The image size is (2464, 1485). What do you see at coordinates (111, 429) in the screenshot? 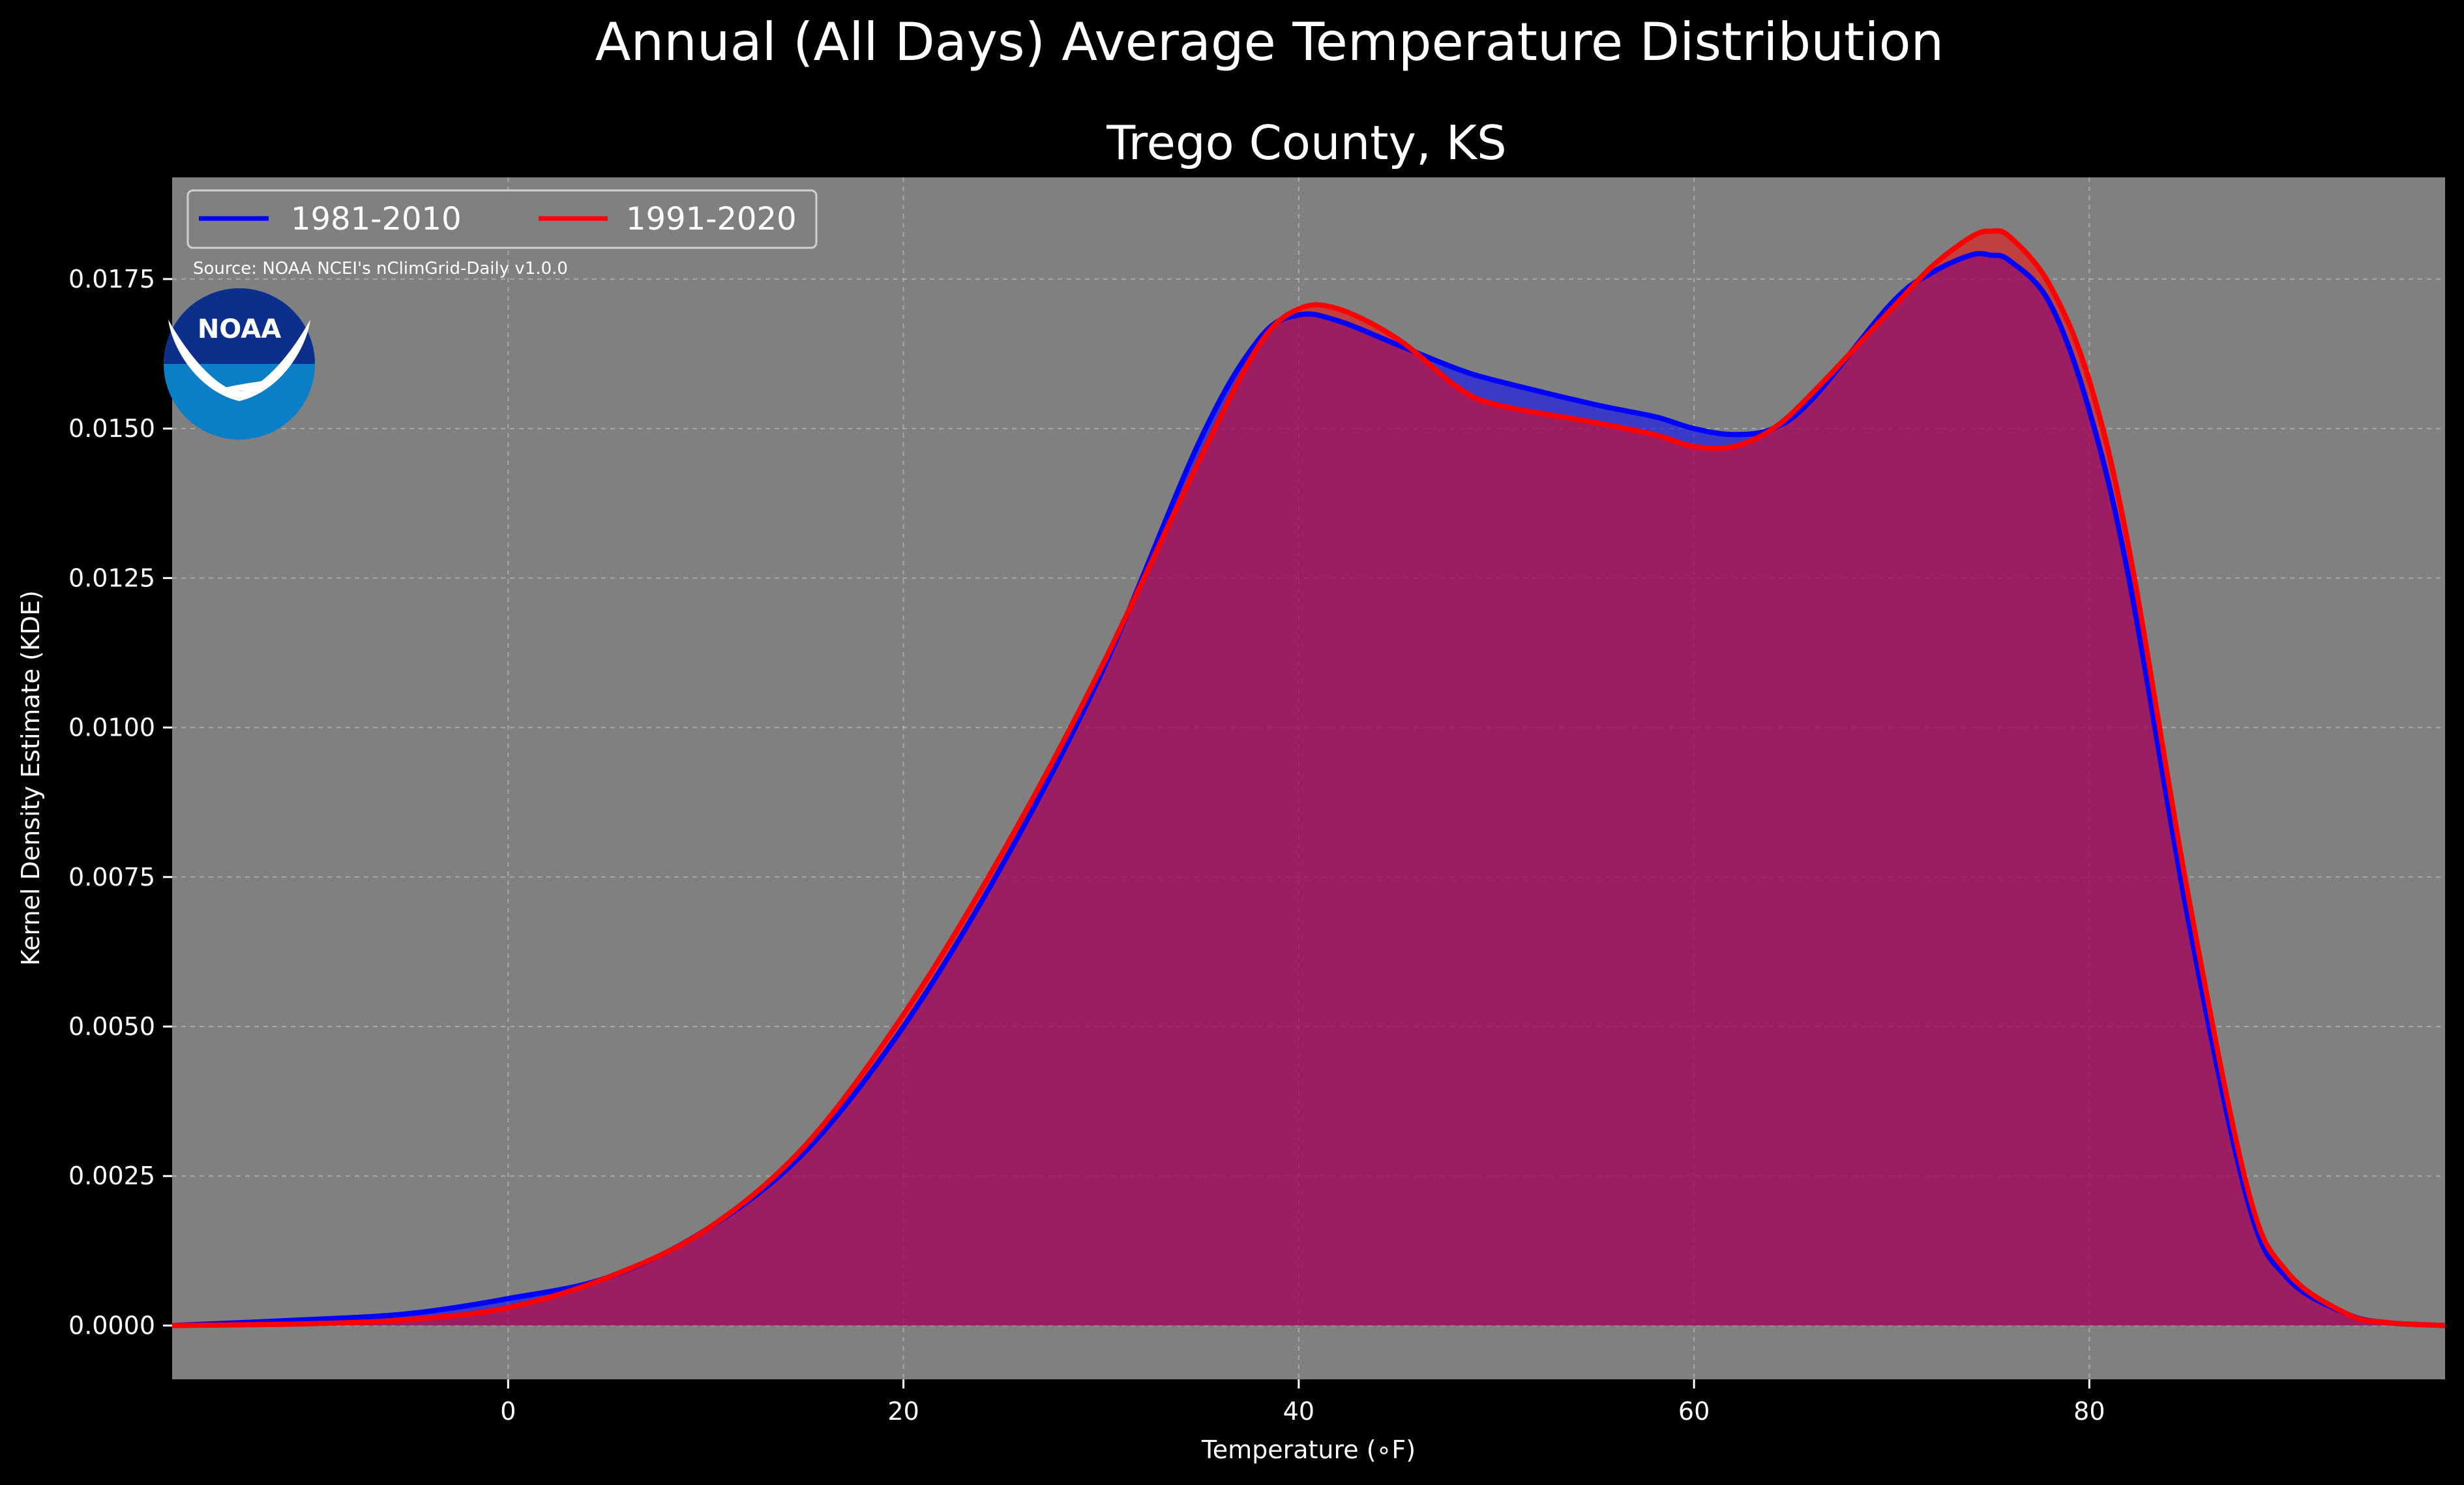
I see `y-tick-label: 0.0150` at bounding box center [111, 429].